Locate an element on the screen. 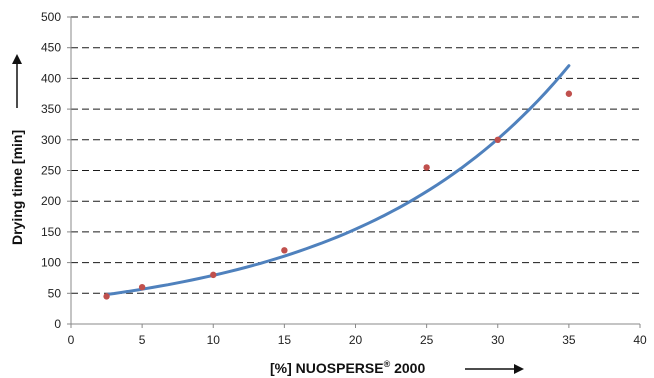  y-axis-arrow-icon is located at coordinates (17, 81).